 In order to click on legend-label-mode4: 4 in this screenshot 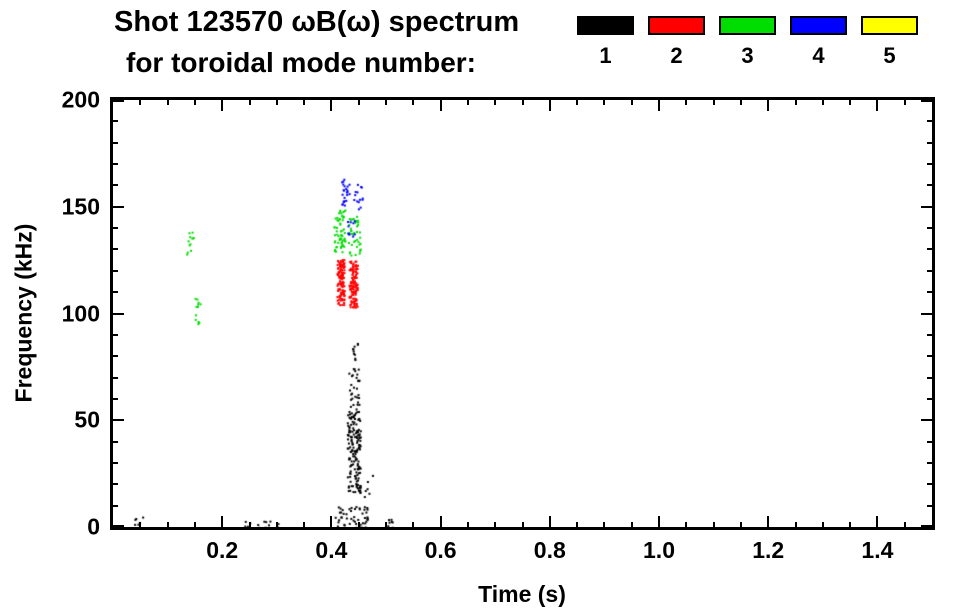, I will do `click(818, 55)`.